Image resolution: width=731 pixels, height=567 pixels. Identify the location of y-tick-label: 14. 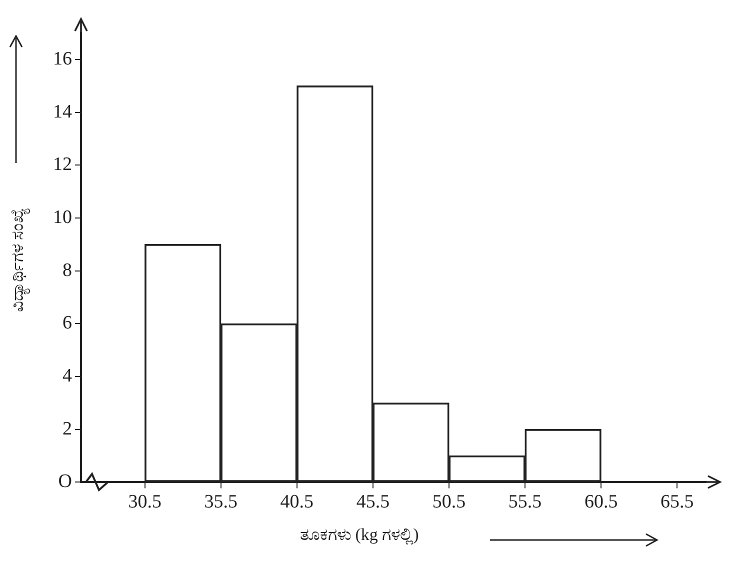
(62, 111).